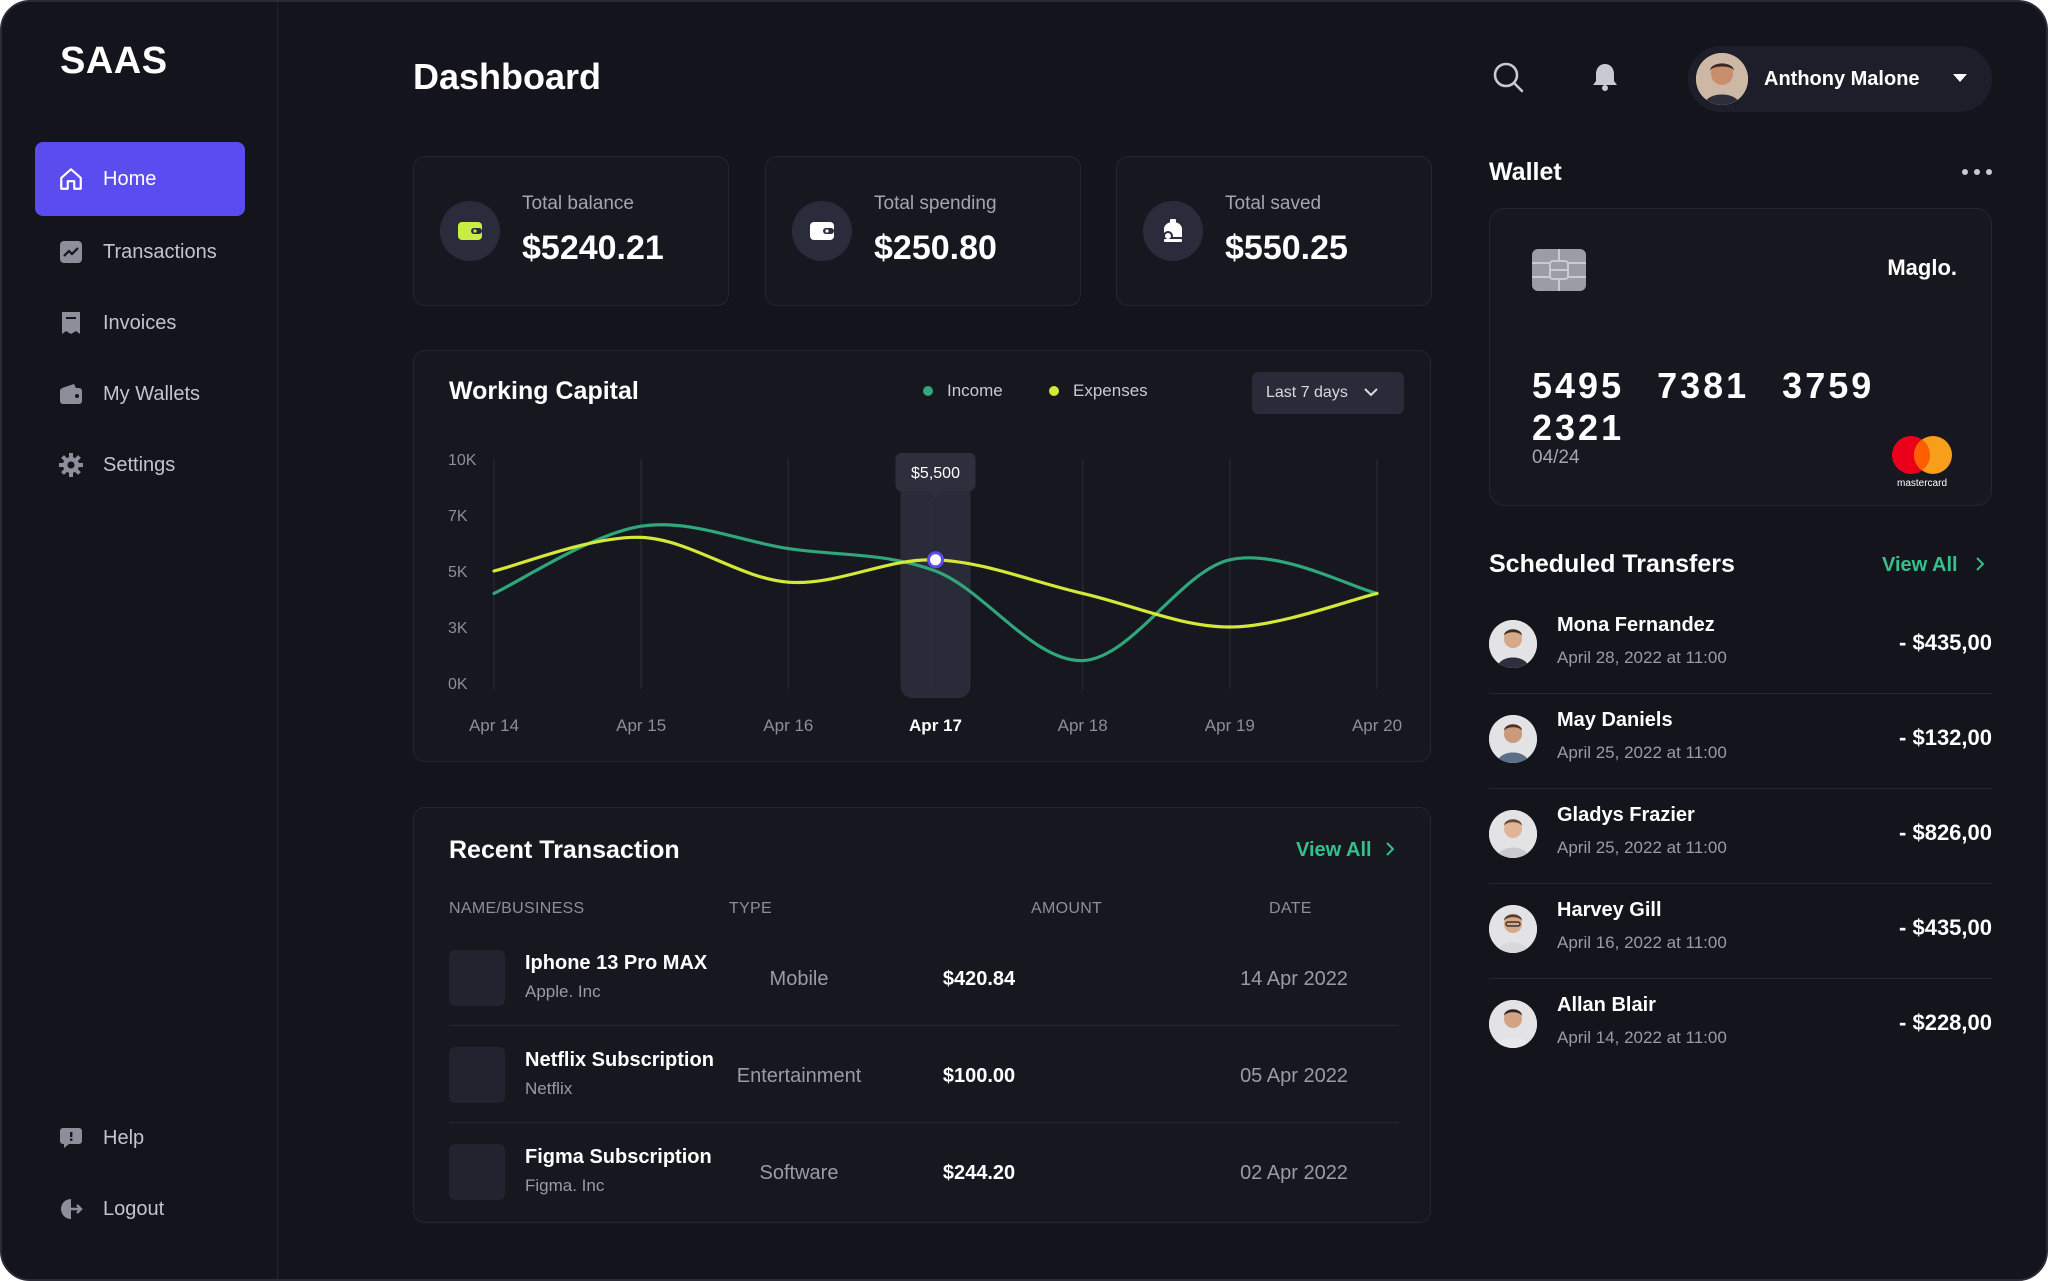 The image size is (2048, 1281). Describe the element at coordinates (1274, 231) in the screenshot. I see `stat-card-total-saved: Total saved $550.25` at that location.